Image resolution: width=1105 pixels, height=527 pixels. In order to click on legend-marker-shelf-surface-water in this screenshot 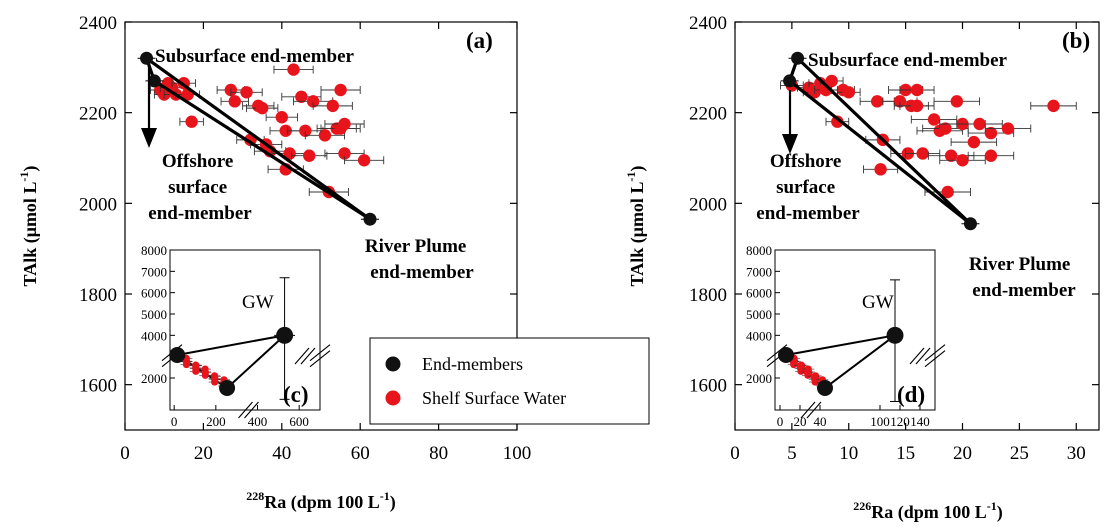, I will do `click(393, 398)`.